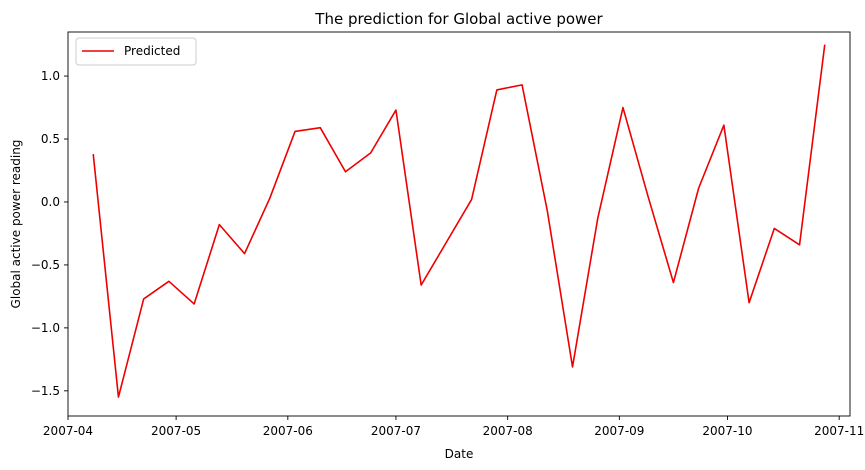 The height and width of the screenshot is (470, 865). I want to click on y-tick-label: −1.0, so click(45, 328).